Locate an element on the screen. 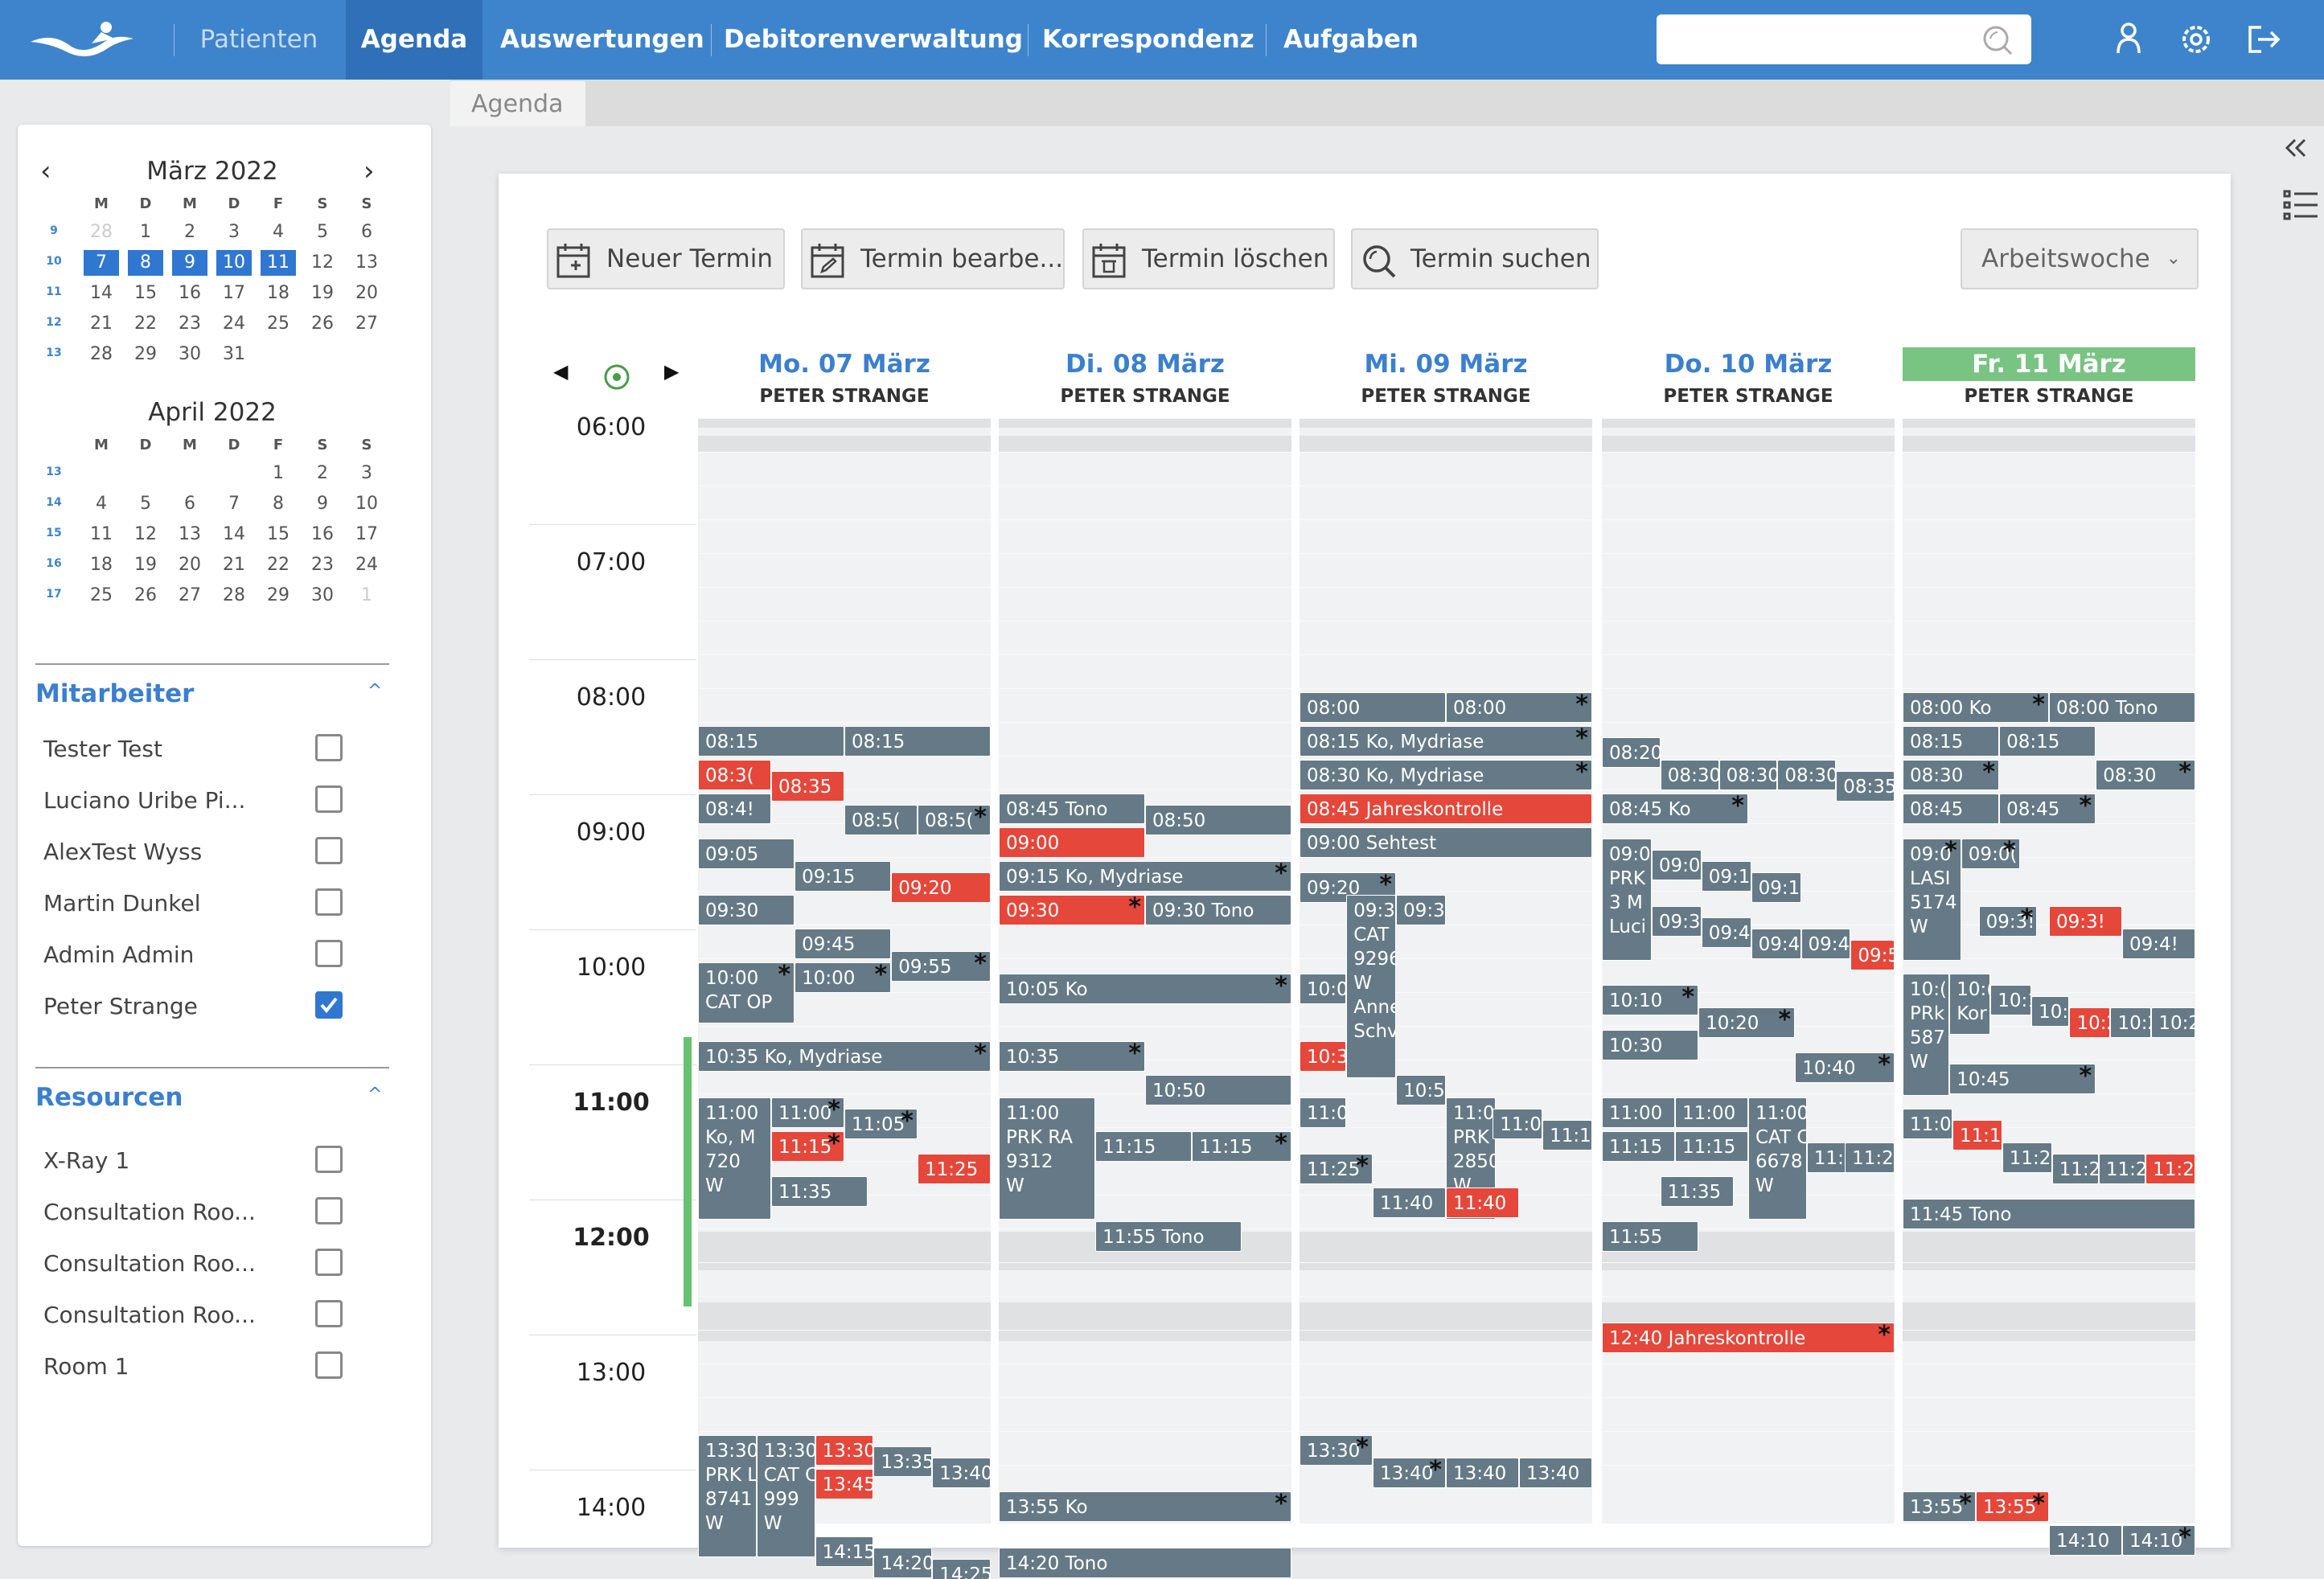  appointment: 11:00 PRK RA 9312 W is located at coordinates (1047, 1159).